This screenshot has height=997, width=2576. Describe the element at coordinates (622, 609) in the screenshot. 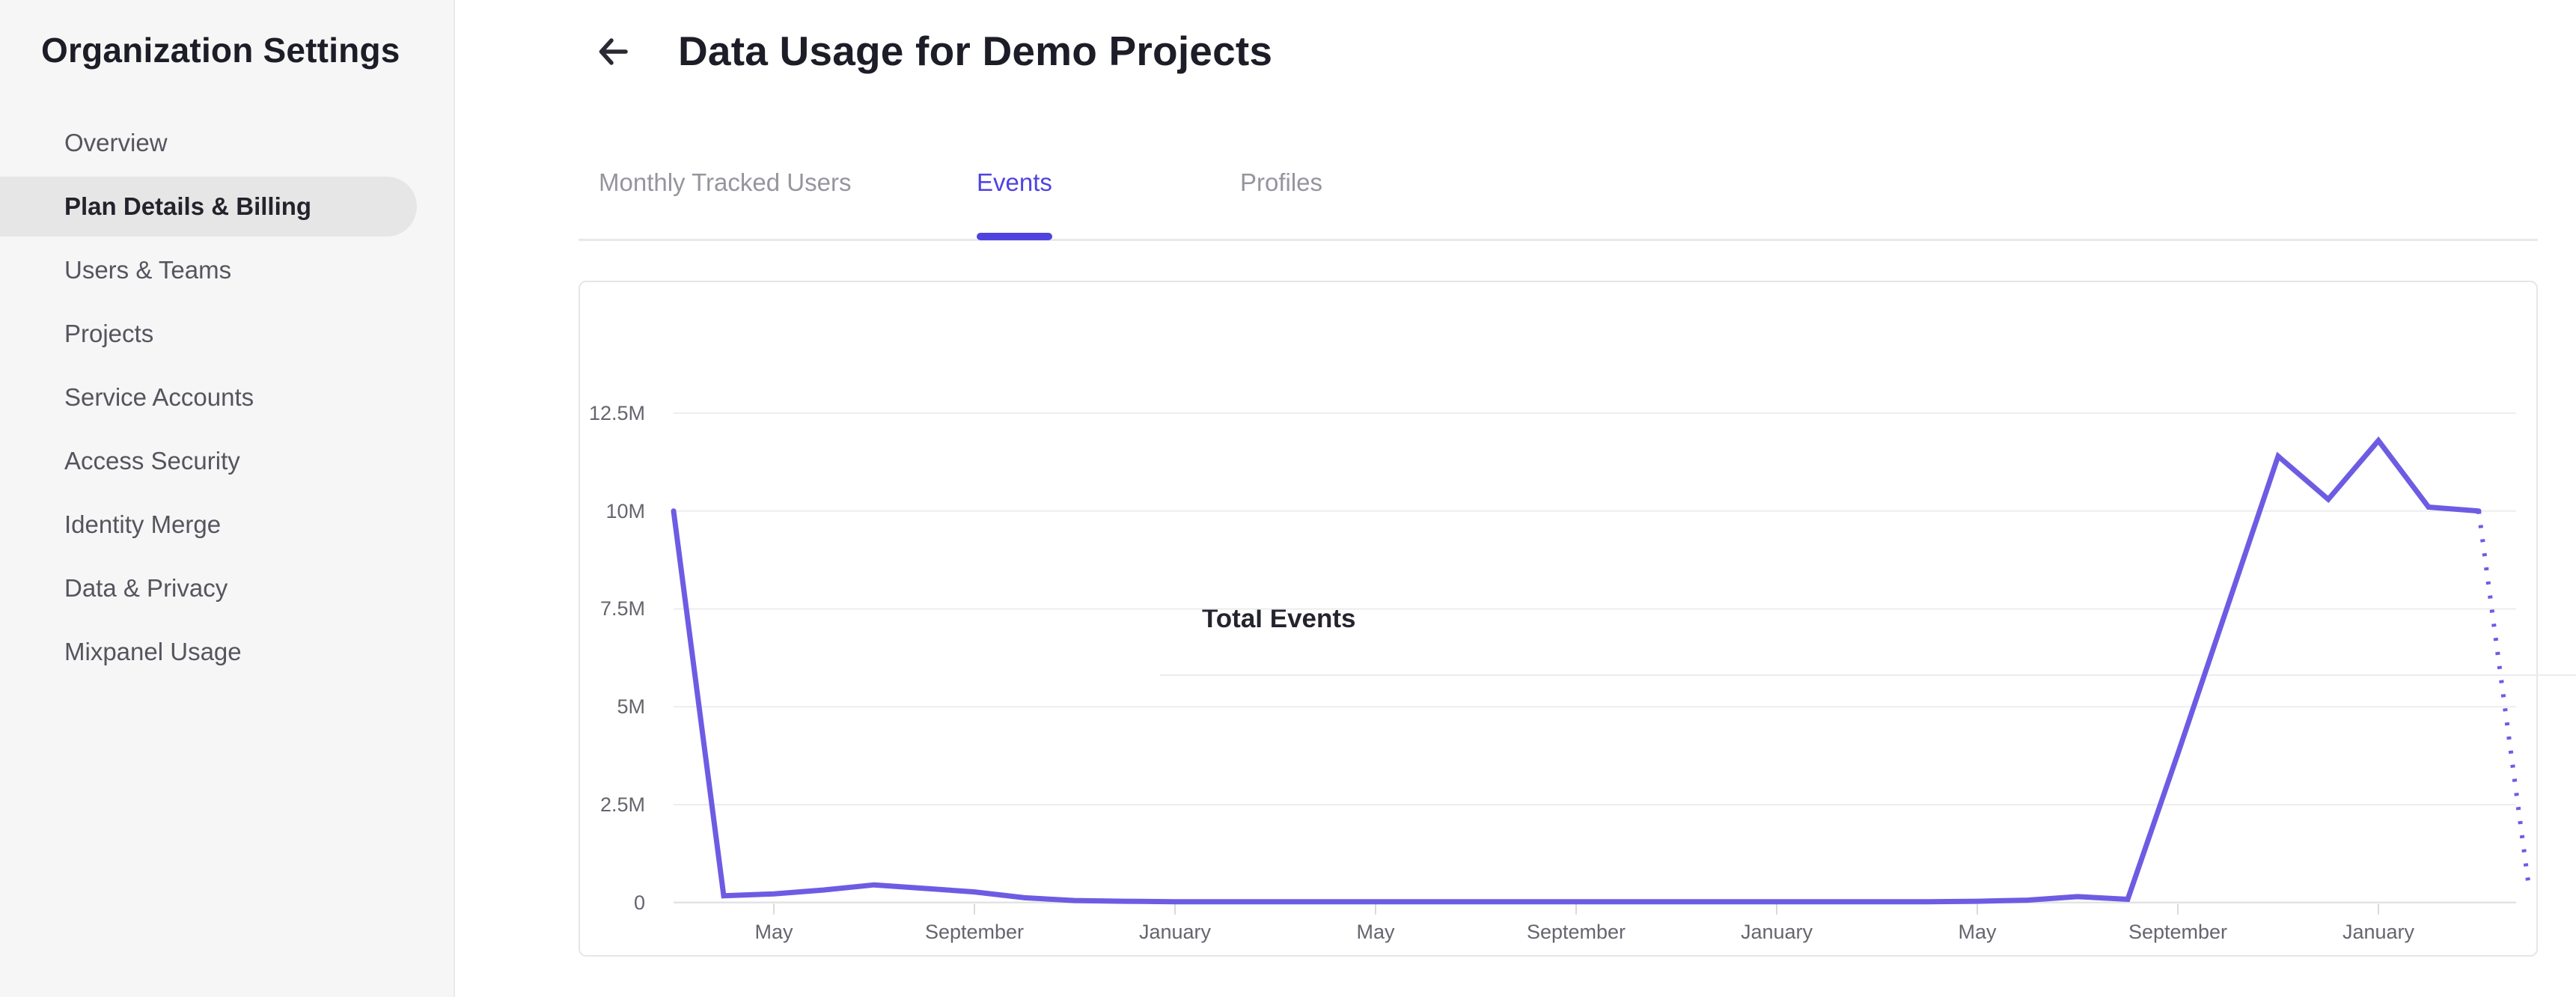

I see `y-tick-label: 7.5M` at that location.